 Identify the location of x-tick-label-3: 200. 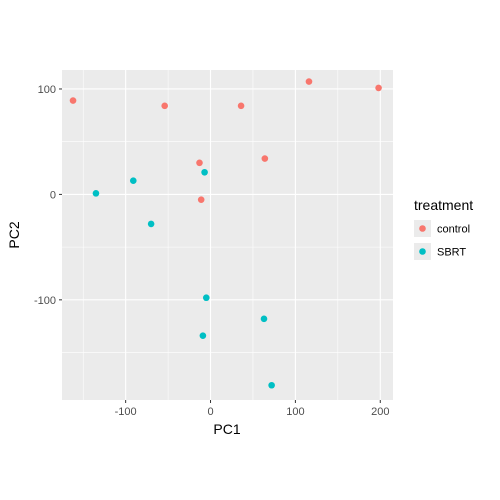
(380, 412).